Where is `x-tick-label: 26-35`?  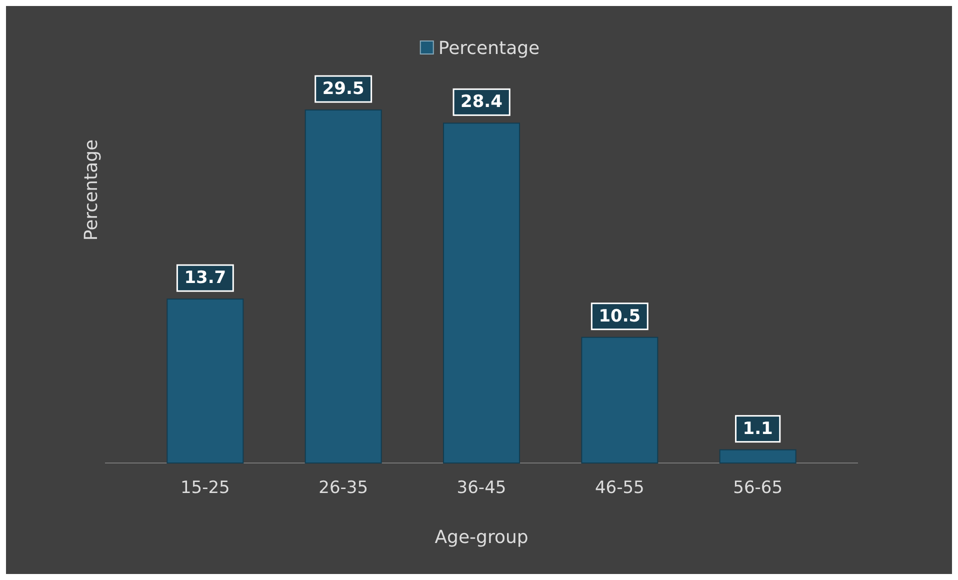
x-tick-label: 26-35 is located at coordinates (343, 488).